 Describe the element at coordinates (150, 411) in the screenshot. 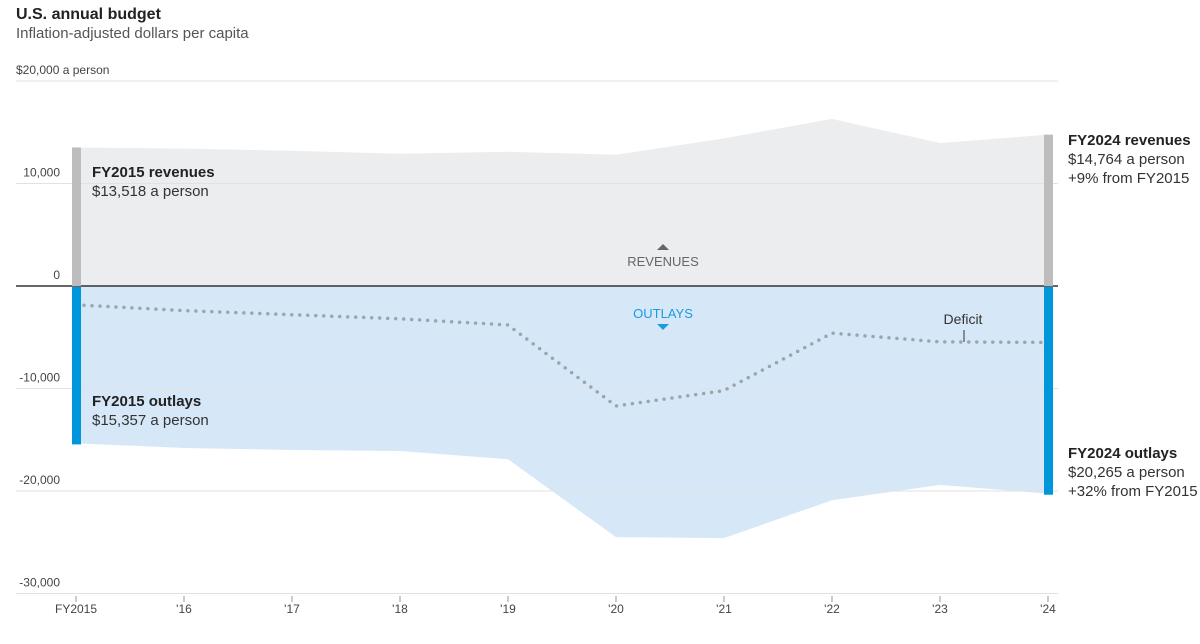

I see `fy2015-outlays-annotation: FY2015 outlays $15,357 a person` at that location.